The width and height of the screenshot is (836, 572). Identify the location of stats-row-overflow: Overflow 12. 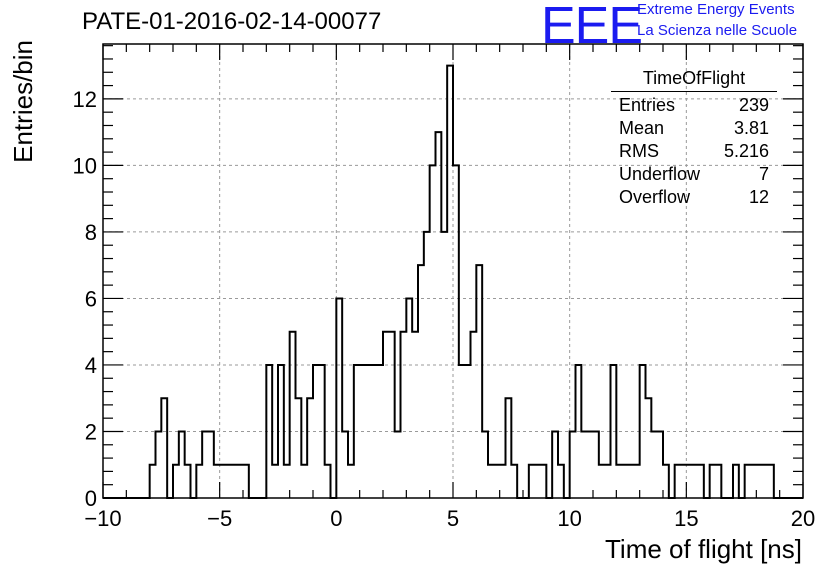
(694, 197).